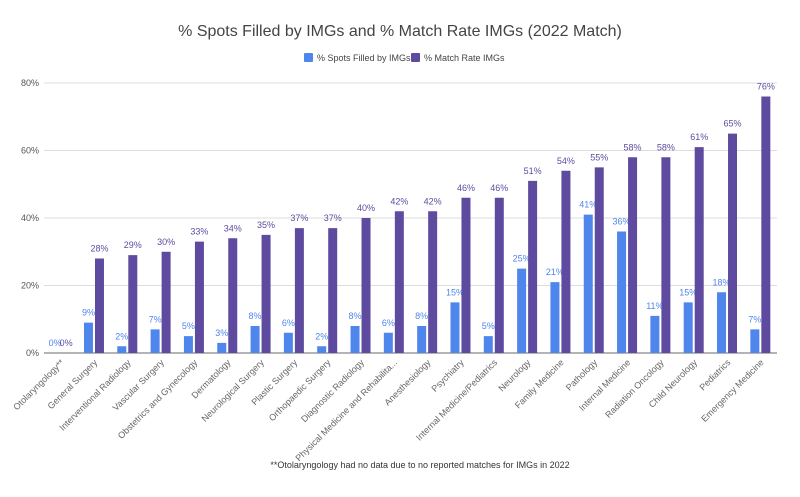 The height and width of the screenshot is (497, 800). I want to click on data-label: 54%, so click(566, 161).